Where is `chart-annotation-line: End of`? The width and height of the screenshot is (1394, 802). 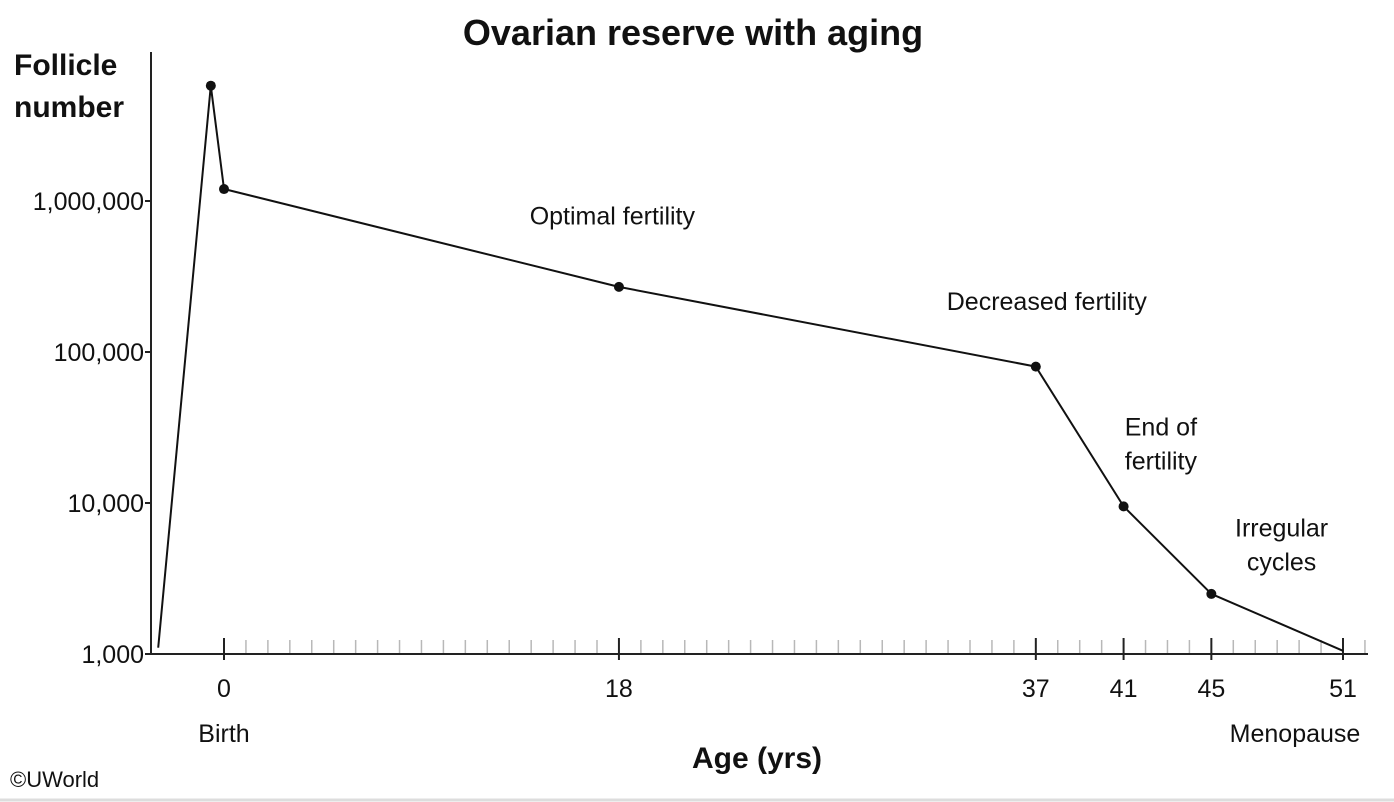
chart-annotation-line: End of is located at coordinates (1161, 427).